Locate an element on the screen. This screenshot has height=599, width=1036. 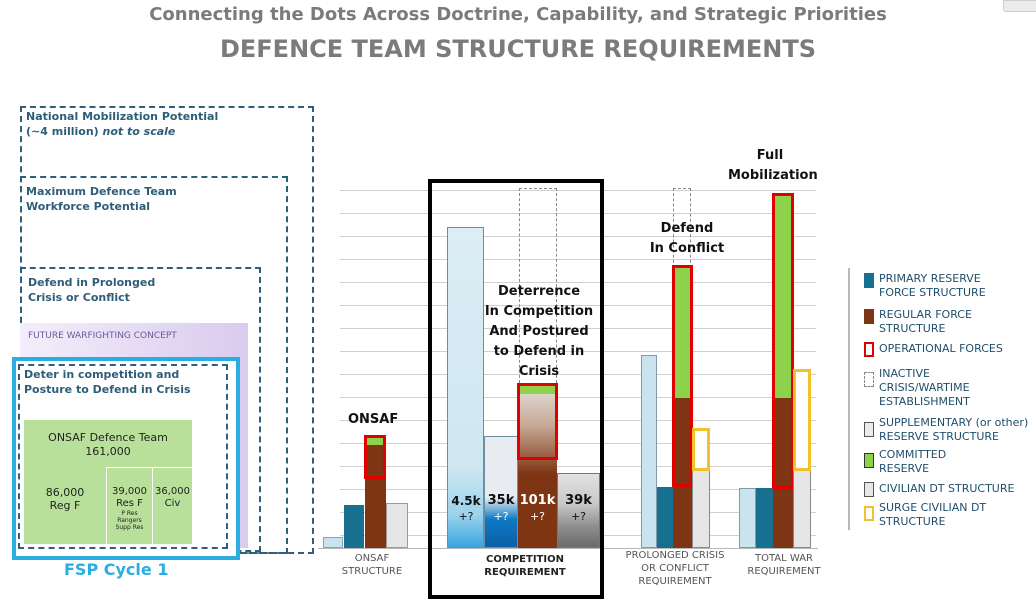
legend-swatch-inactive is located at coordinates (869, 379).